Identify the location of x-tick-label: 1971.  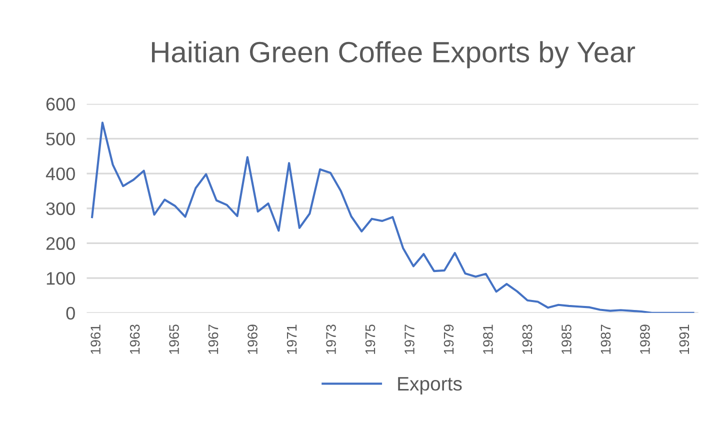
(291, 339).